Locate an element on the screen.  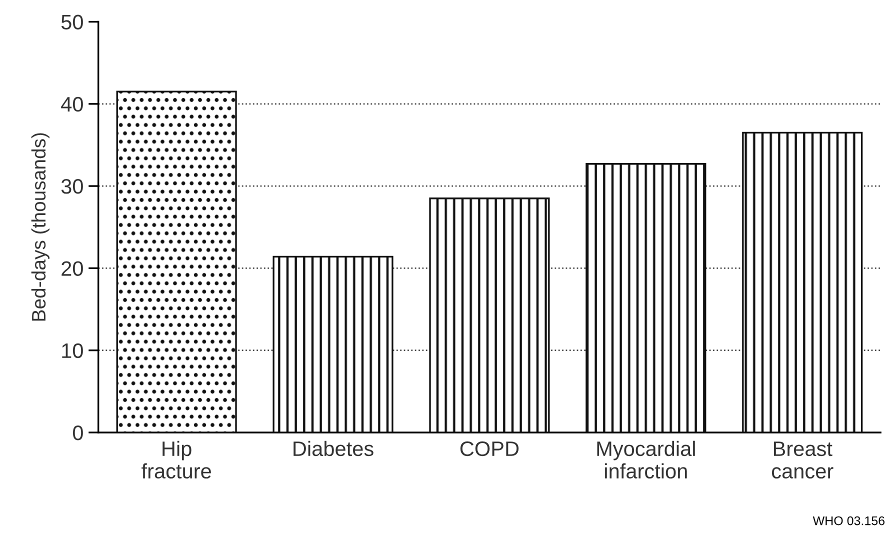
y-tick-label: 50 is located at coordinates (72, 22).